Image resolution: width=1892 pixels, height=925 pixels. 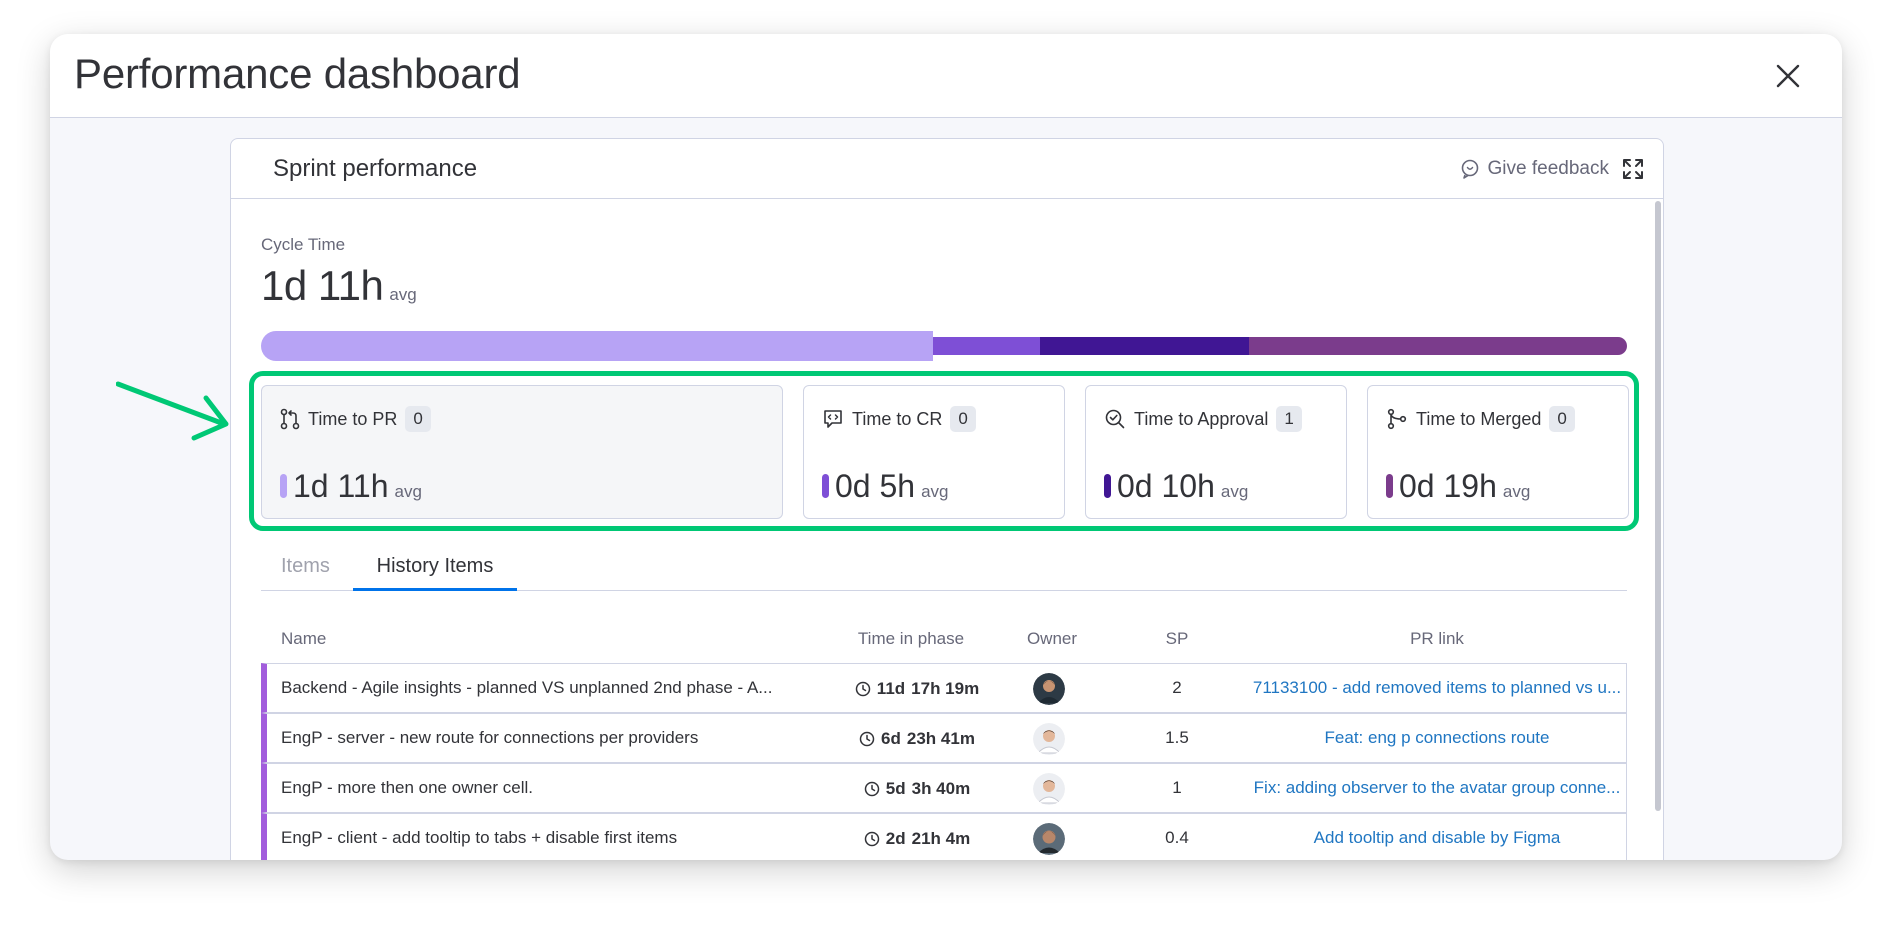 What do you see at coordinates (1458, 486) in the screenshot?
I see `card-value: 0d 19h avg` at bounding box center [1458, 486].